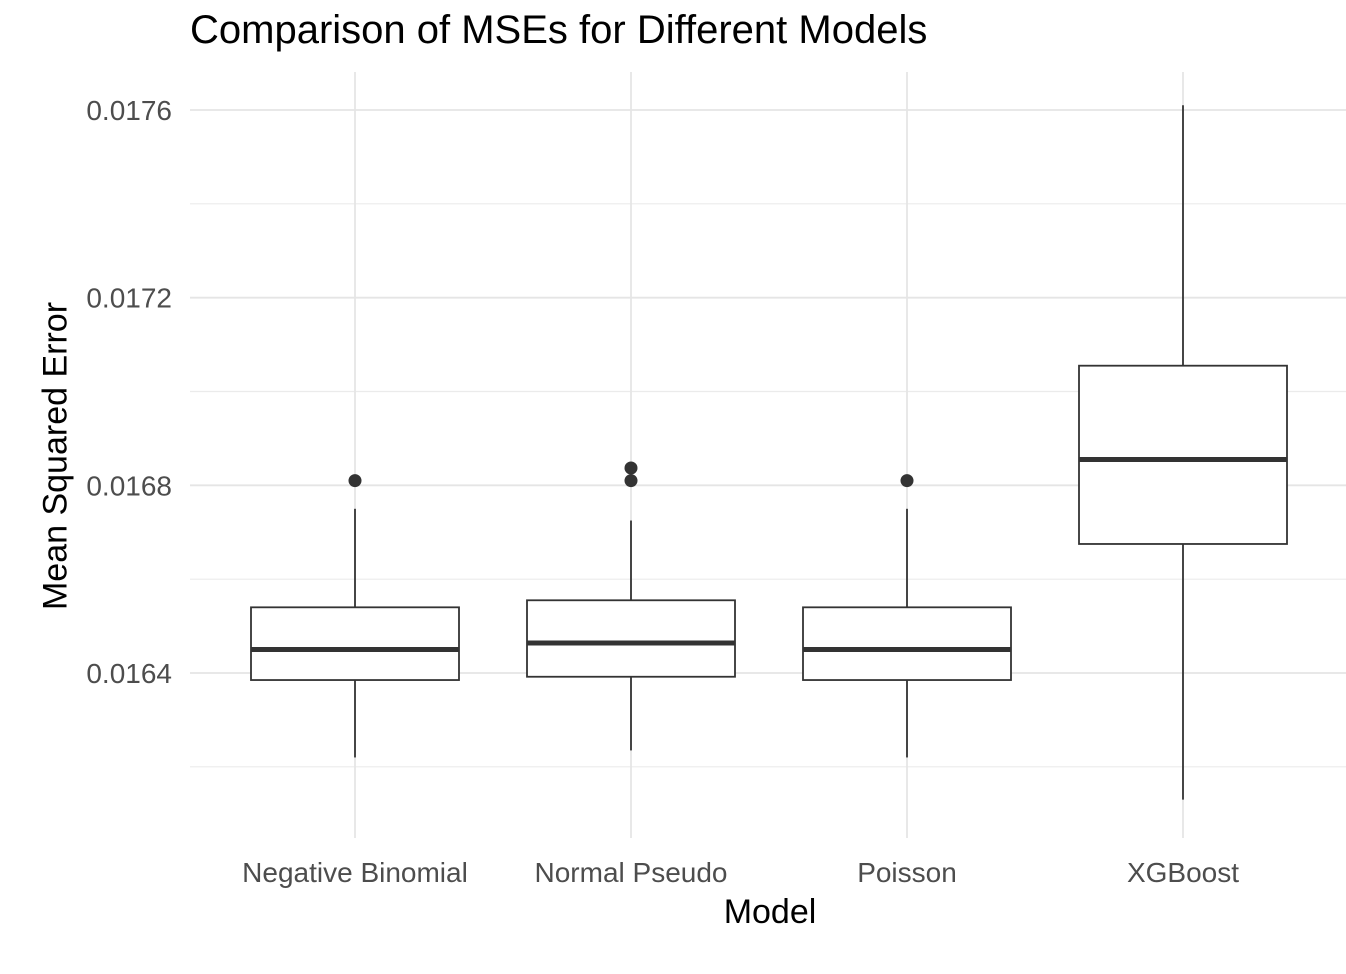 Image resolution: width=1346 pixels, height=974 pixels. I want to click on chart-title: Comparison of MSEs for Different Models, so click(559, 30).